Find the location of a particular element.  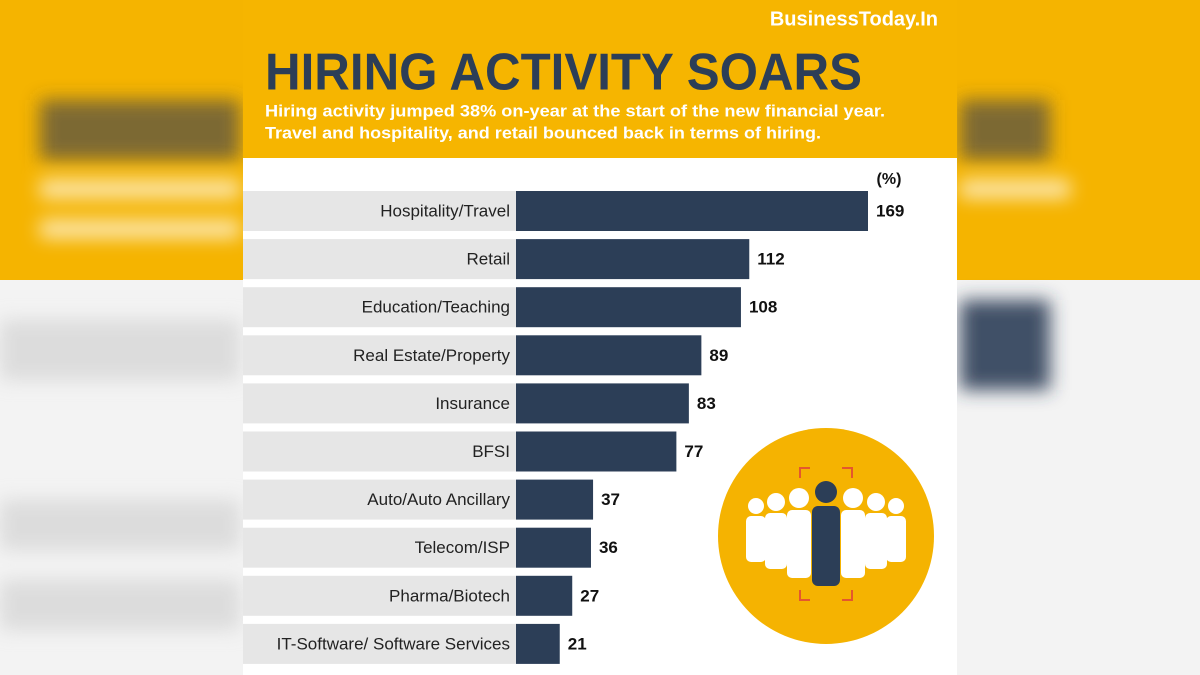

value-label: 36 is located at coordinates (608, 547).